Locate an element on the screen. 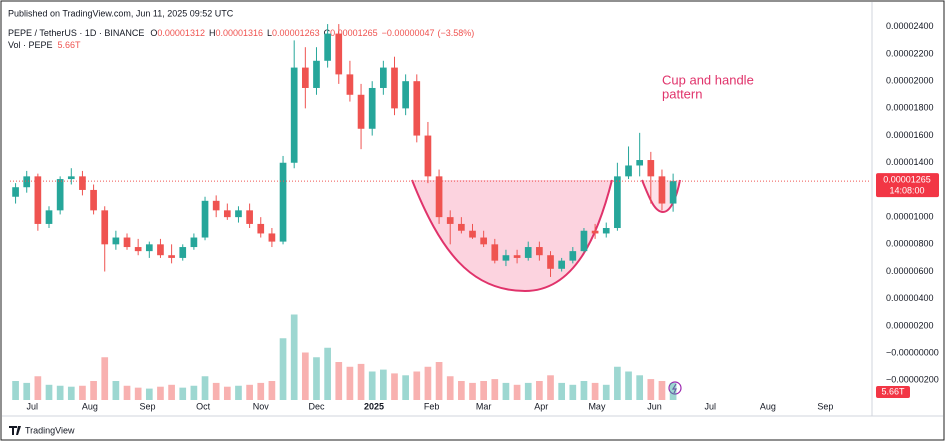  y-tick-label: 0.00001000 is located at coordinates (910, 217).